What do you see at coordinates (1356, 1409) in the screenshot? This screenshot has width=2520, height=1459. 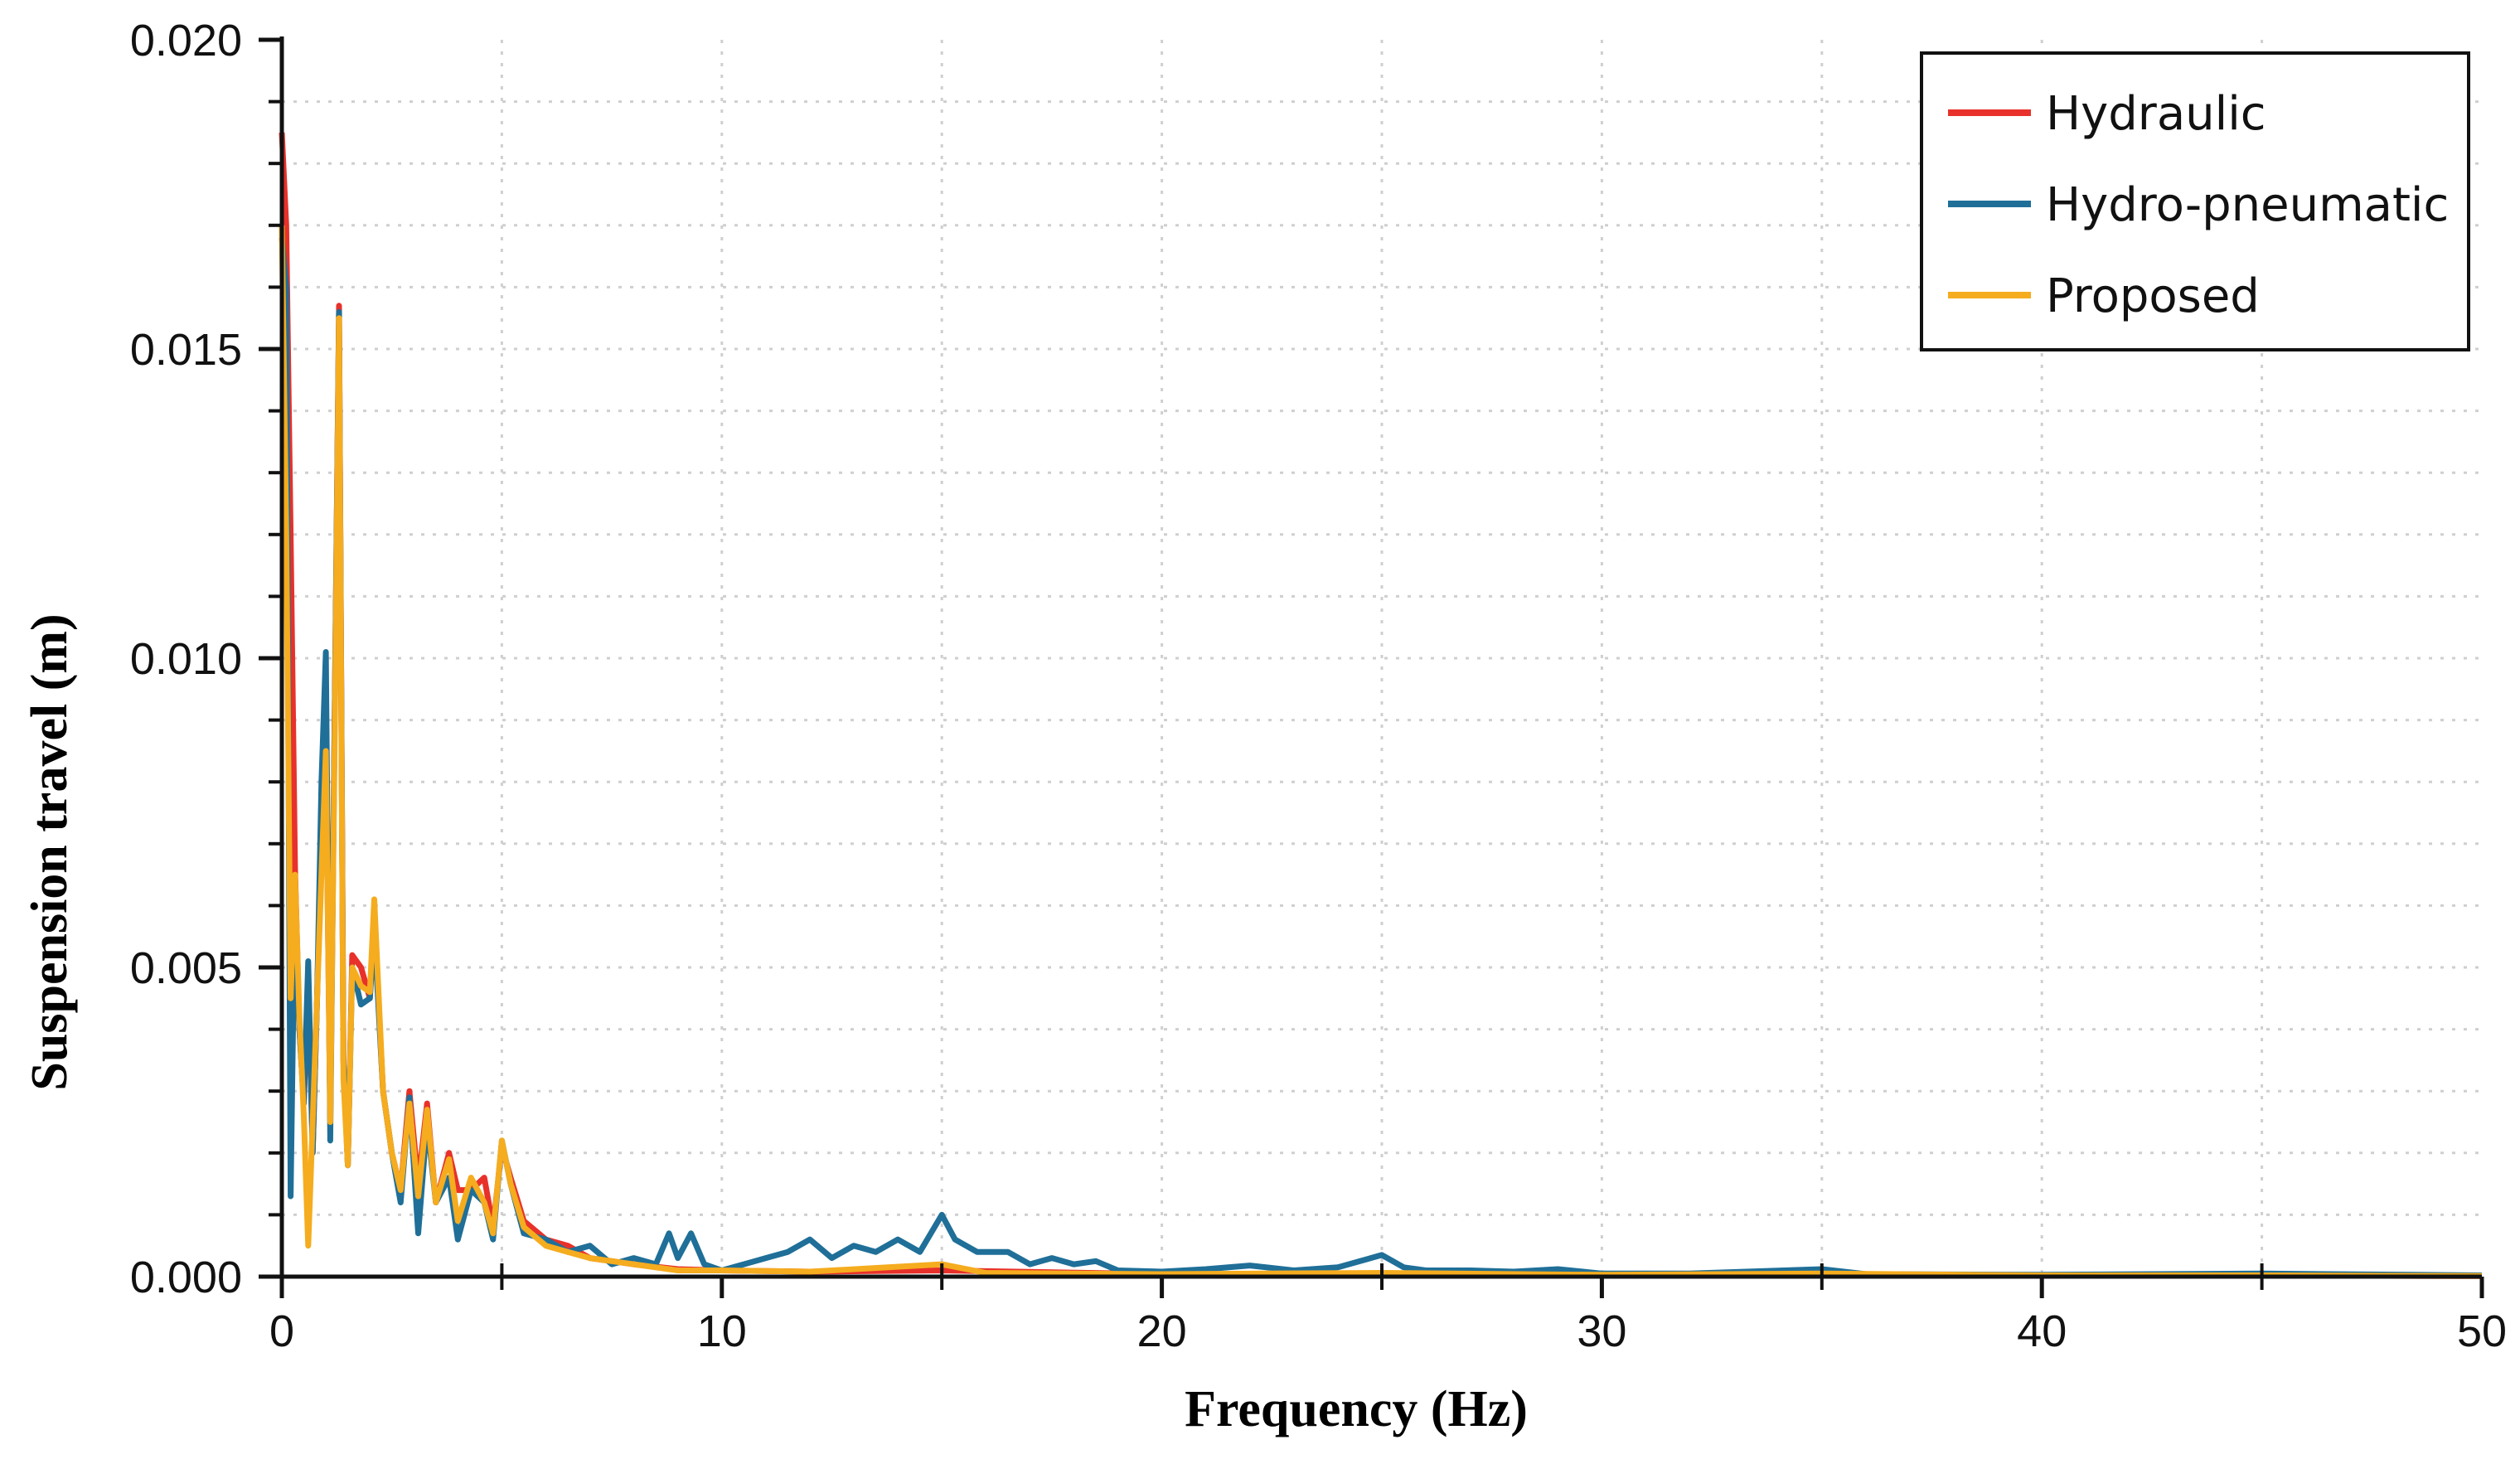 I see `x-axis-title: Frequency (Hz)` at bounding box center [1356, 1409].